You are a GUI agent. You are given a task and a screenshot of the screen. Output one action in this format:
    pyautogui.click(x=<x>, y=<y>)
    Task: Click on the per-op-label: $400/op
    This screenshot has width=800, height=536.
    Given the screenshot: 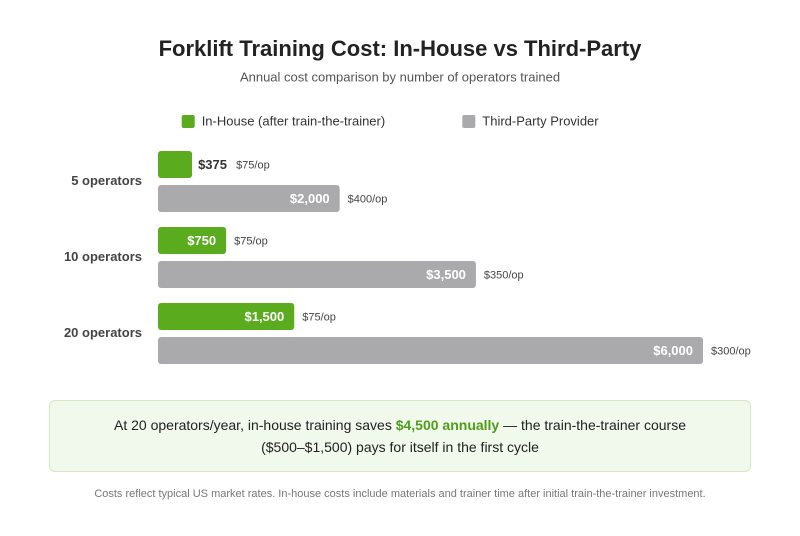 What is the action you would take?
    pyautogui.click(x=368, y=199)
    